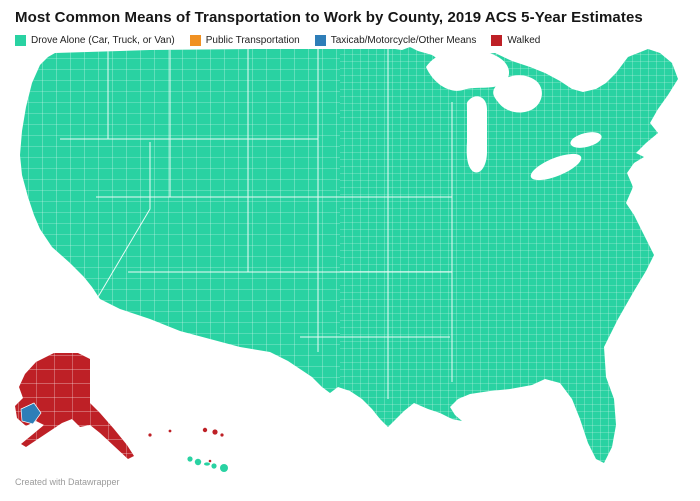  What do you see at coordinates (517, 94) in the screenshot?
I see `lake-huron` at bounding box center [517, 94].